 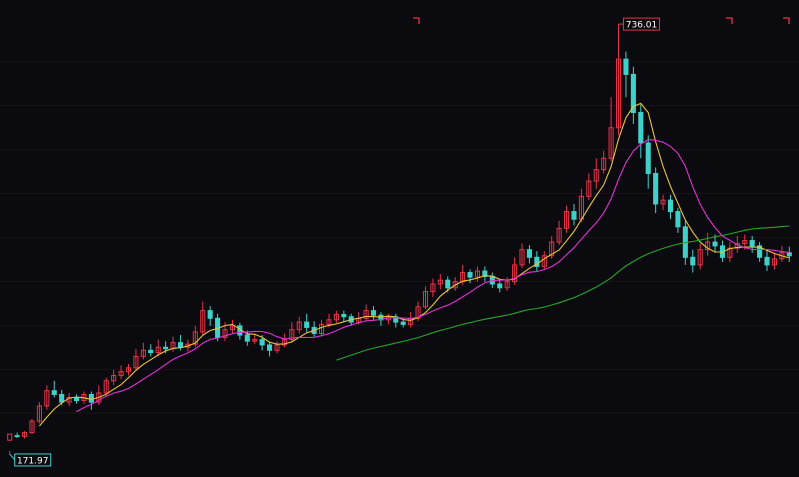 I want to click on low-label-box, so click(x=33, y=460).